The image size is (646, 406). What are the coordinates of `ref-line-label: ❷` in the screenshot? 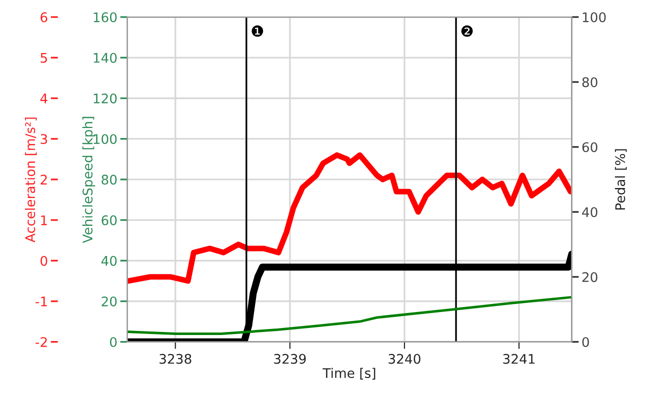 It's located at (467, 31).